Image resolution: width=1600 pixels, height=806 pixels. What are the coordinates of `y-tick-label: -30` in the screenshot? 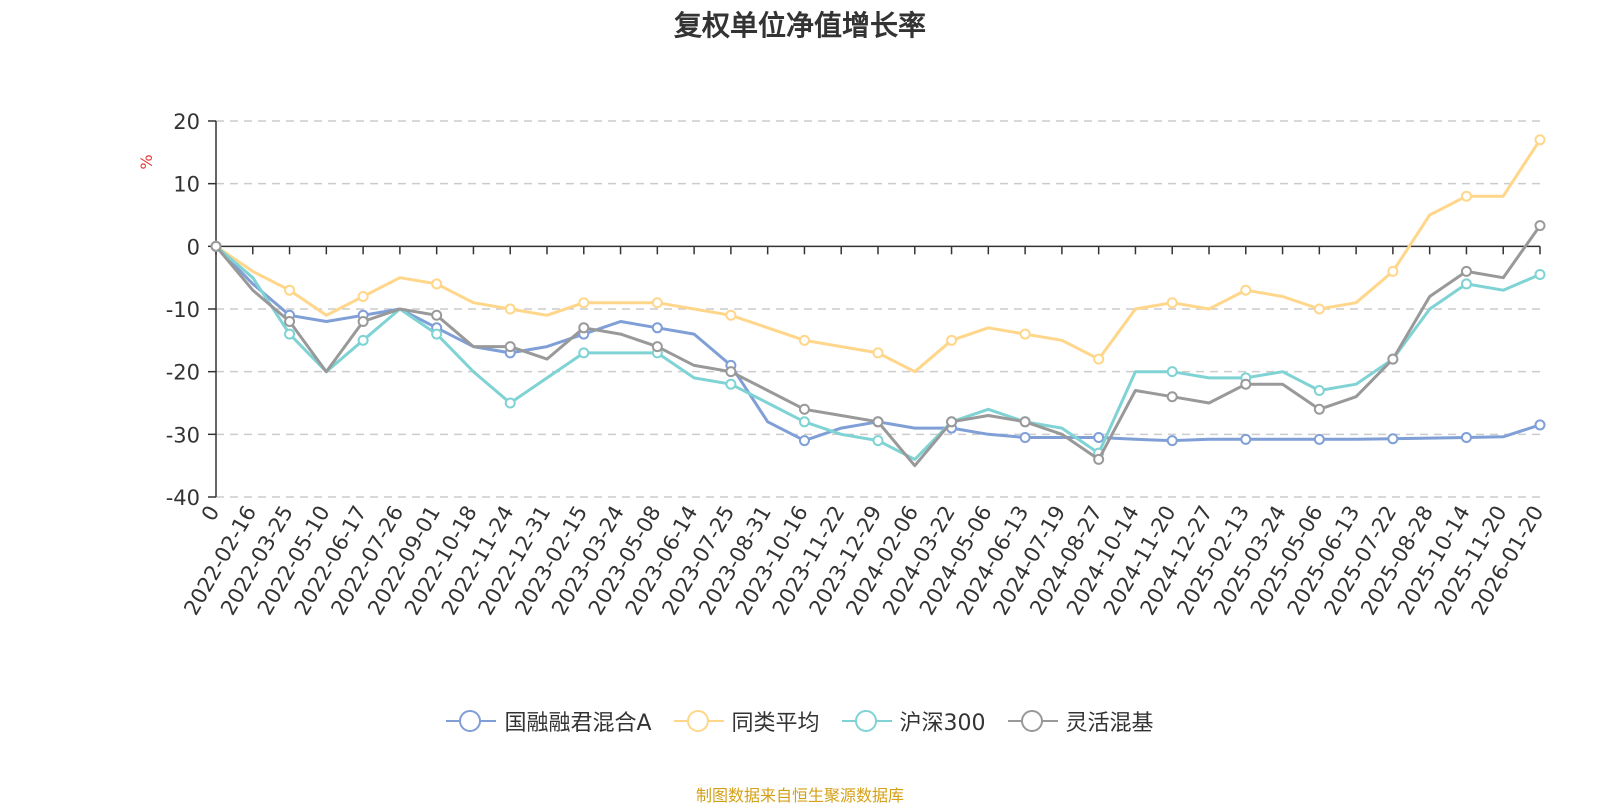 It's located at (183, 435).